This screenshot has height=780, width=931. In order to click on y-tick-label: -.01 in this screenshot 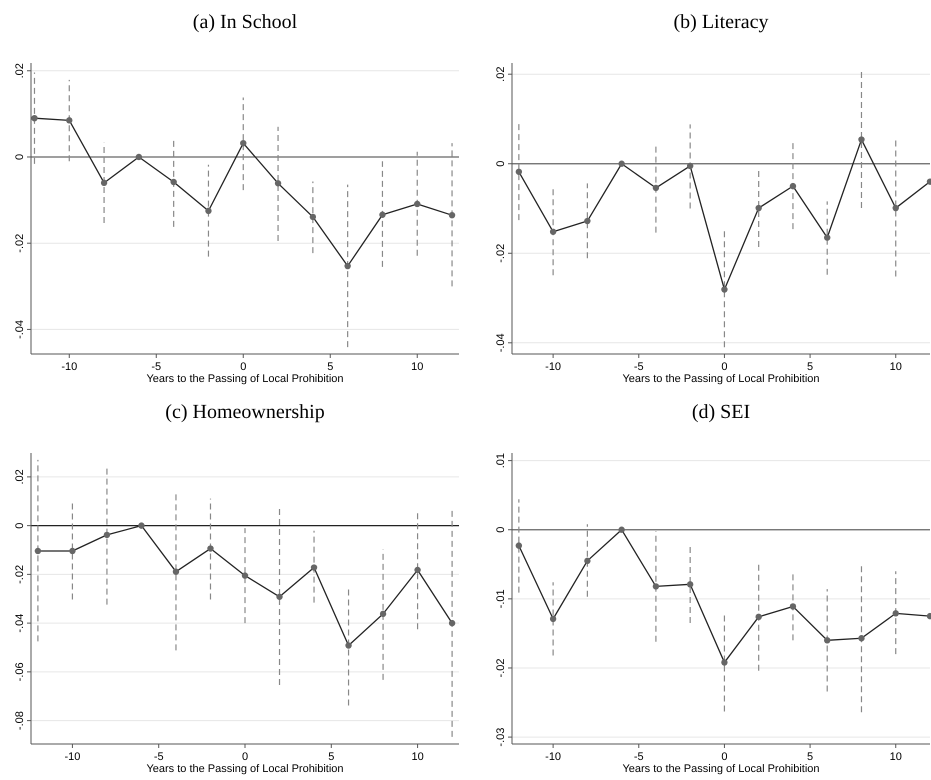, I will do `click(501, 598)`.